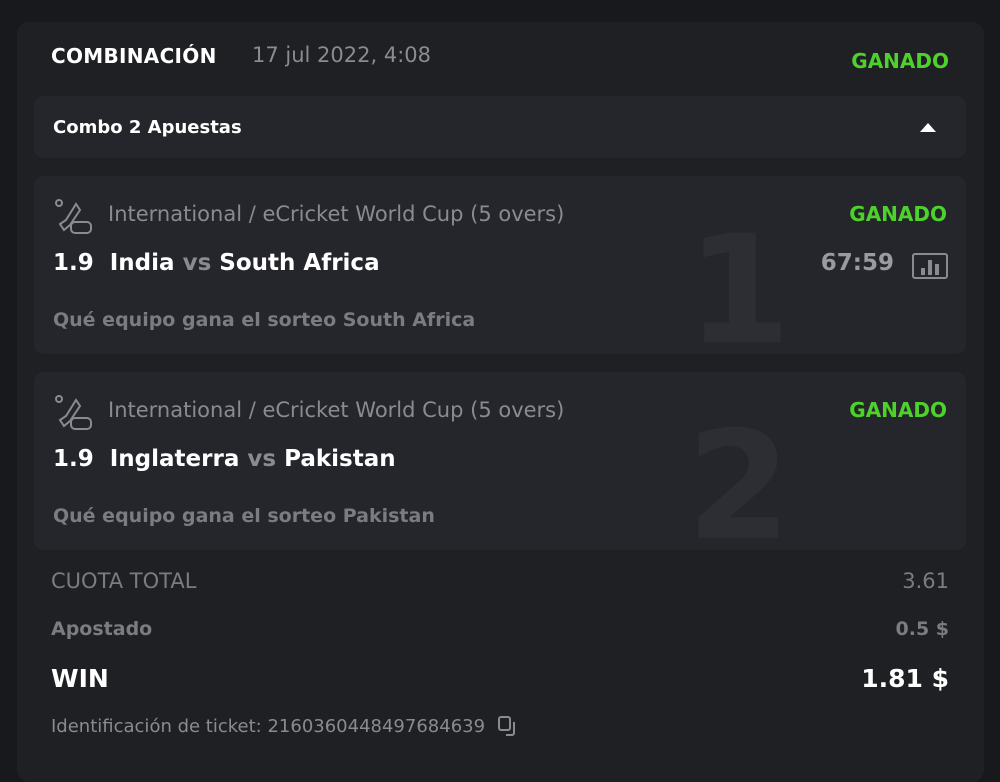  What do you see at coordinates (244, 516) in the screenshot?
I see `bet-selection: Qué equipo gana el sorteo Pakistan` at bounding box center [244, 516].